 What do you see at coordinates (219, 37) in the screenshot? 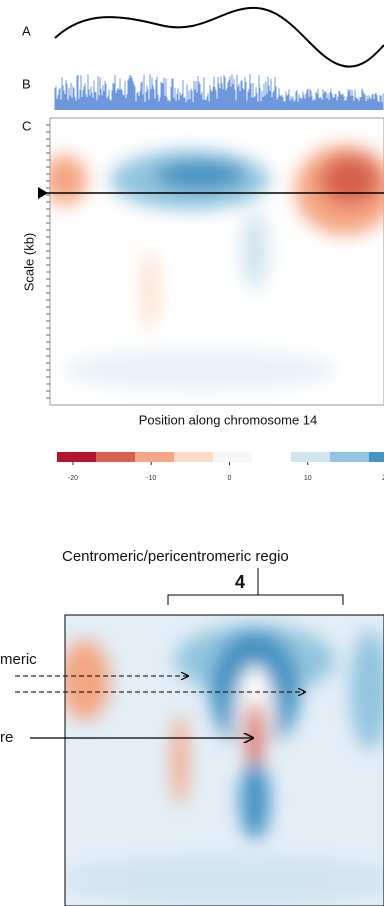
I see `signal-wave` at bounding box center [219, 37].